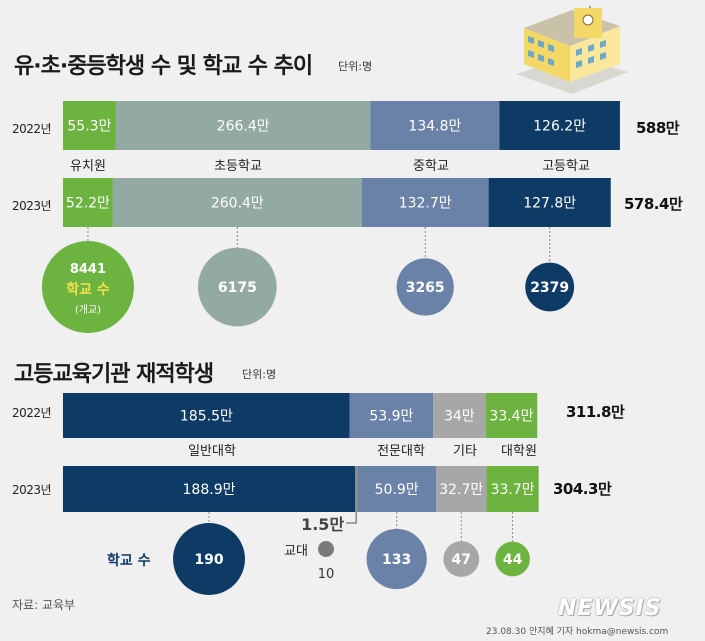  What do you see at coordinates (88, 310) in the screenshot?
I see `school-unit: (개교)` at bounding box center [88, 310].